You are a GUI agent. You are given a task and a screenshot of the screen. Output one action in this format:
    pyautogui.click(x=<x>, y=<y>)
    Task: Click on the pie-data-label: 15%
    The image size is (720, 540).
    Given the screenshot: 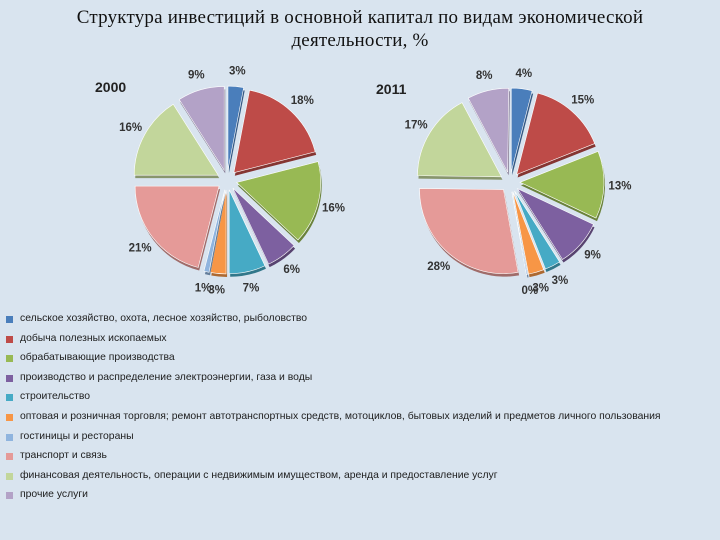 What is the action you would take?
    pyautogui.click(x=582, y=100)
    